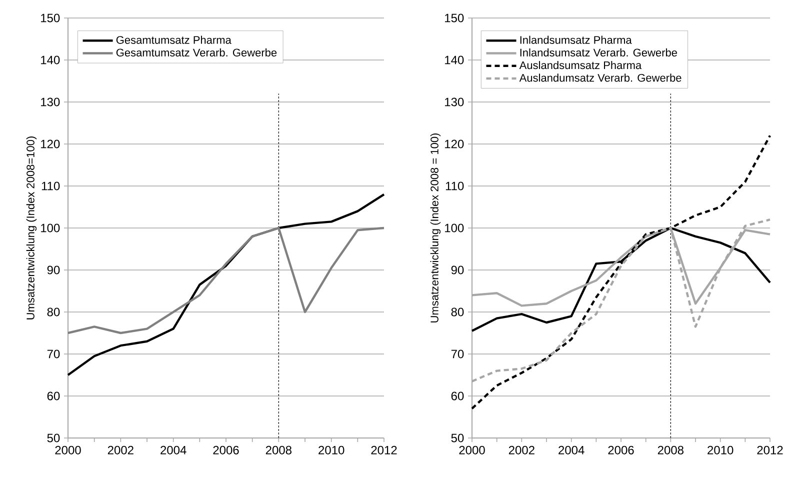 Image resolution: width=790 pixels, height=496 pixels. Describe the element at coordinates (435, 227) in the screenshot. I see `y-axis-title: Umsatzentwicklung (Index 2008 = 100)` at that location.